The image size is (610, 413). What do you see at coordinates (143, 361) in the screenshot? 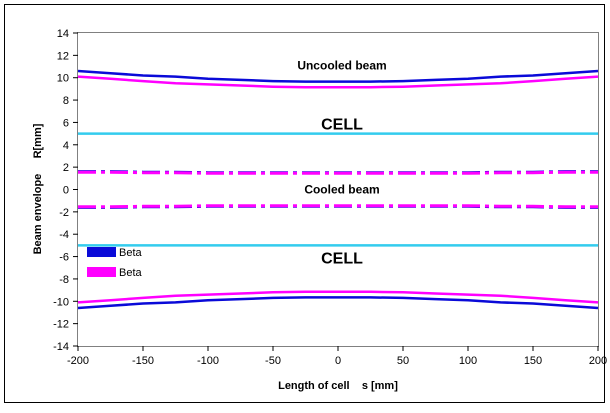
I see `x-tick-label: -150` at bounding box center [143, 361].